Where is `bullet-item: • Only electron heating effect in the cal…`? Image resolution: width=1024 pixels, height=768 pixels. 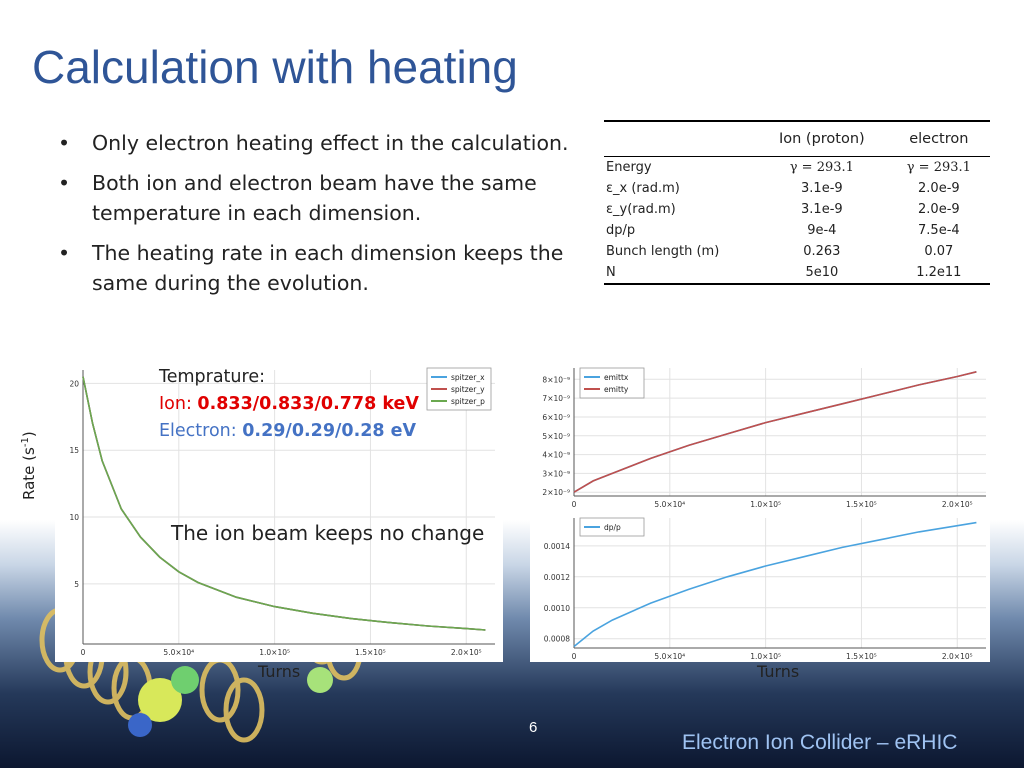 bullet-item: • Only electron heating effect in the cal… is located at coordinates (318, 143).